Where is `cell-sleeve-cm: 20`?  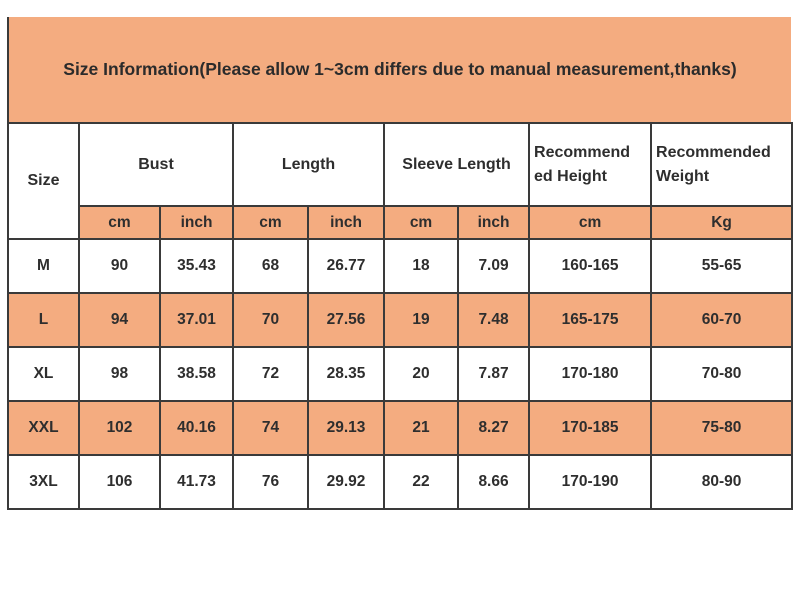
cell-sleeve-cm: 20 is located at coordinates (421, 374).